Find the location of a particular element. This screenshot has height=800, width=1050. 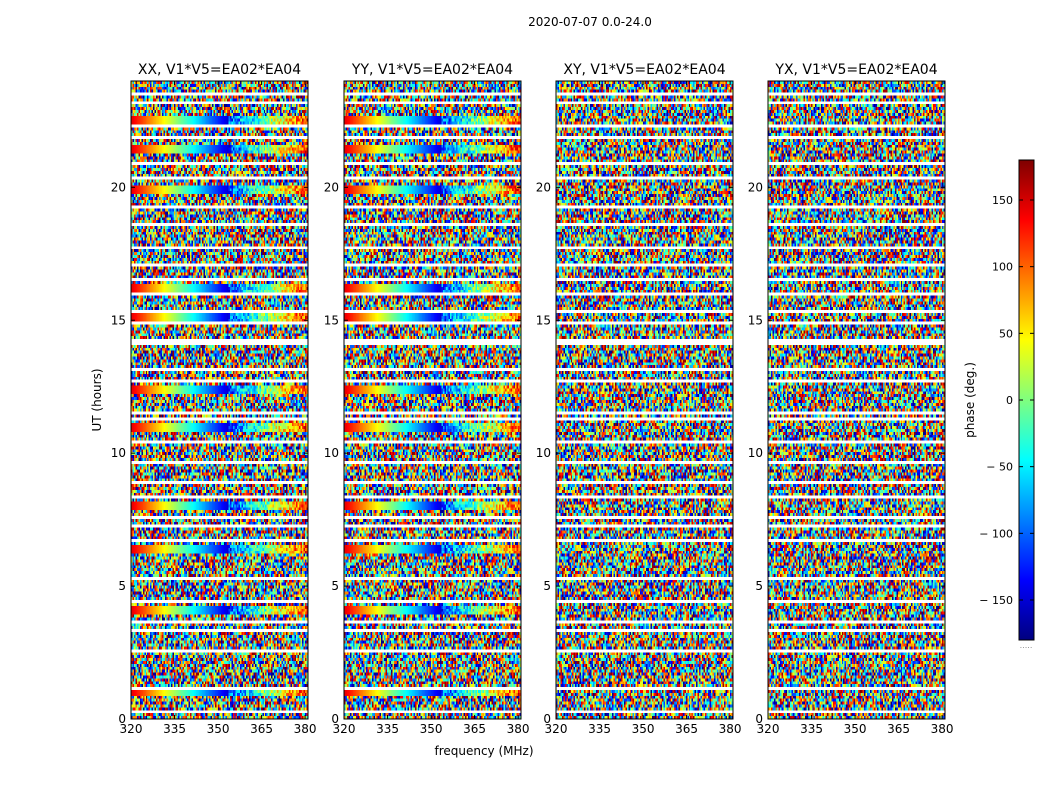

colorbar-tick-label: 50 is located at coordinates (1006, 333).